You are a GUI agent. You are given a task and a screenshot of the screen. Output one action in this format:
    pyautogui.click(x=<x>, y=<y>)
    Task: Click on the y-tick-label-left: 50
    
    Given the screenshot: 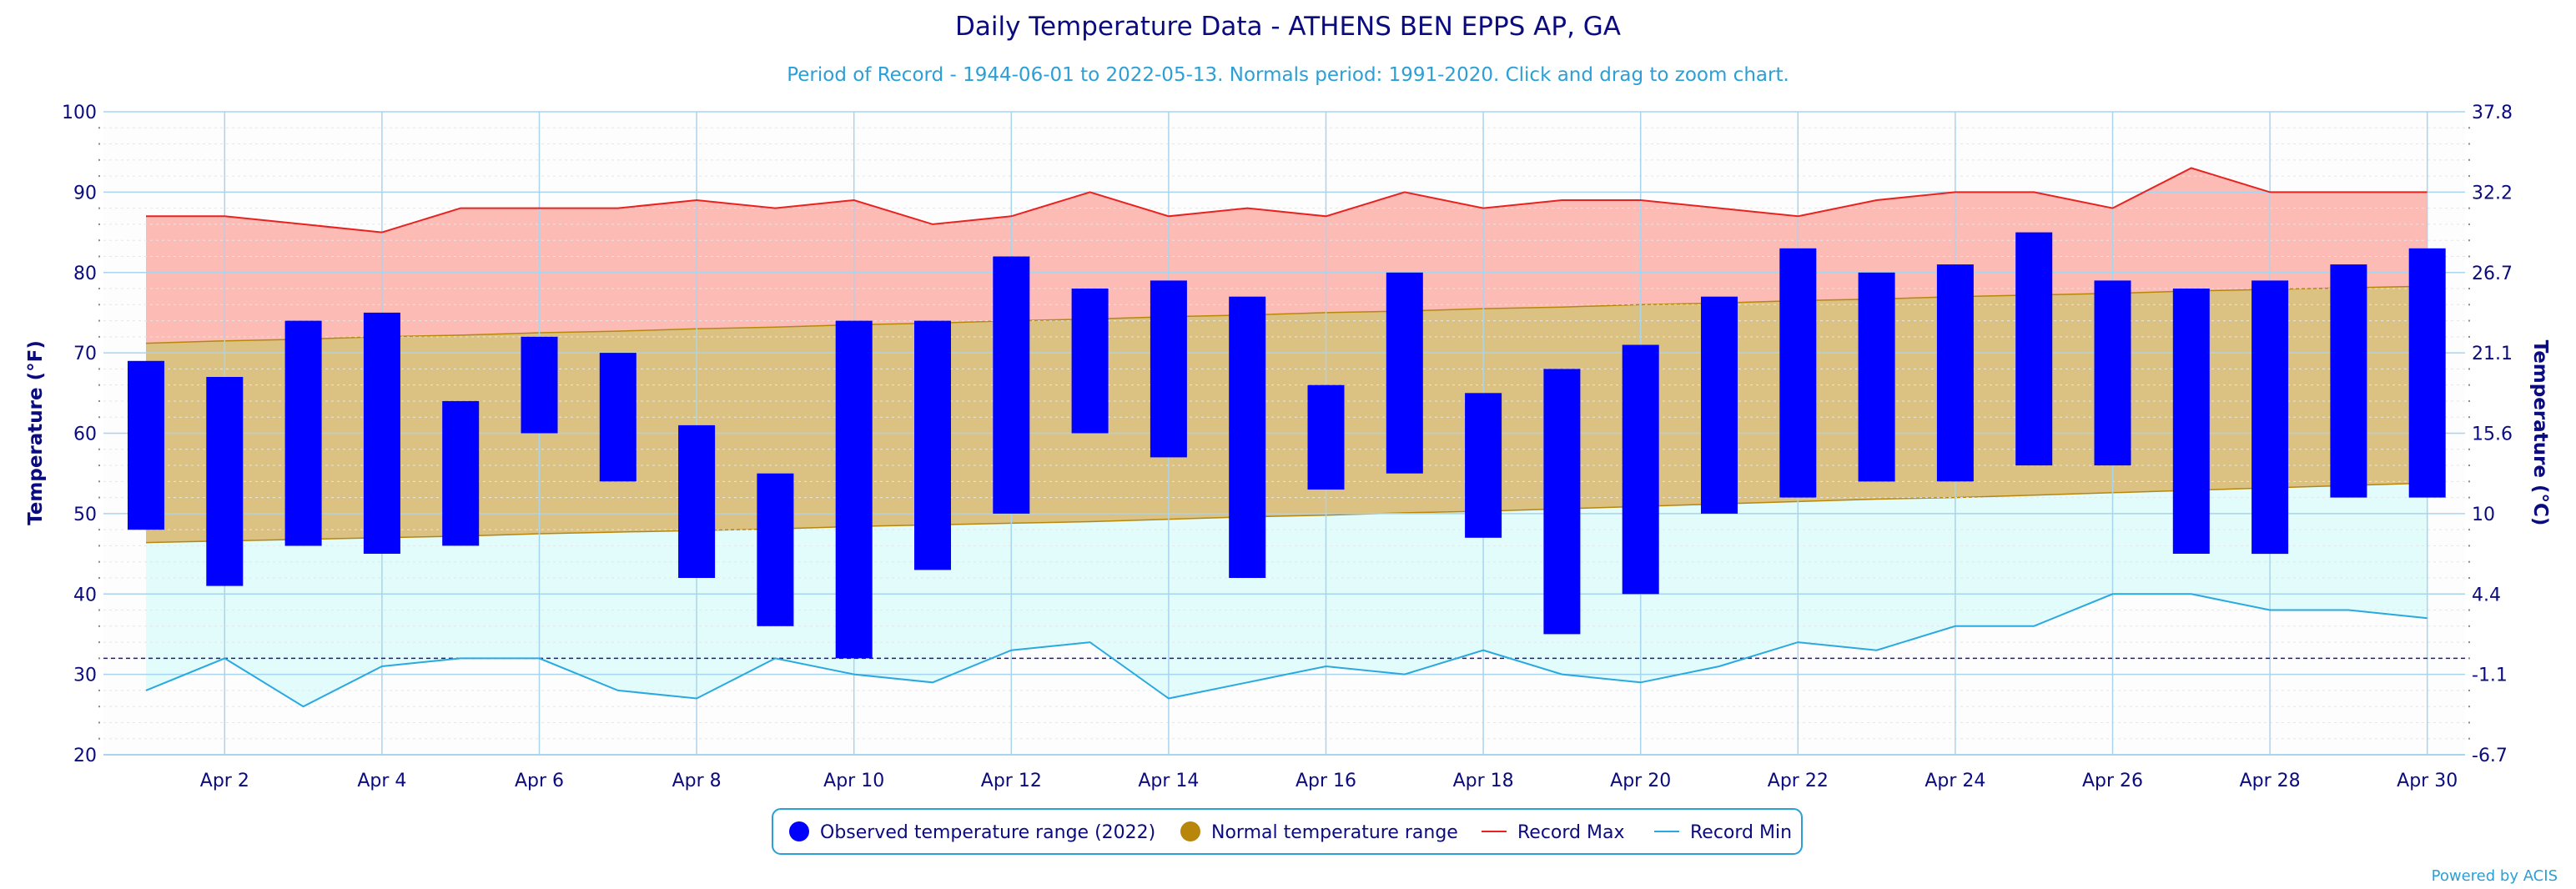 What is the action you would take?
    pyautogui.click(x=85, y=515)
    